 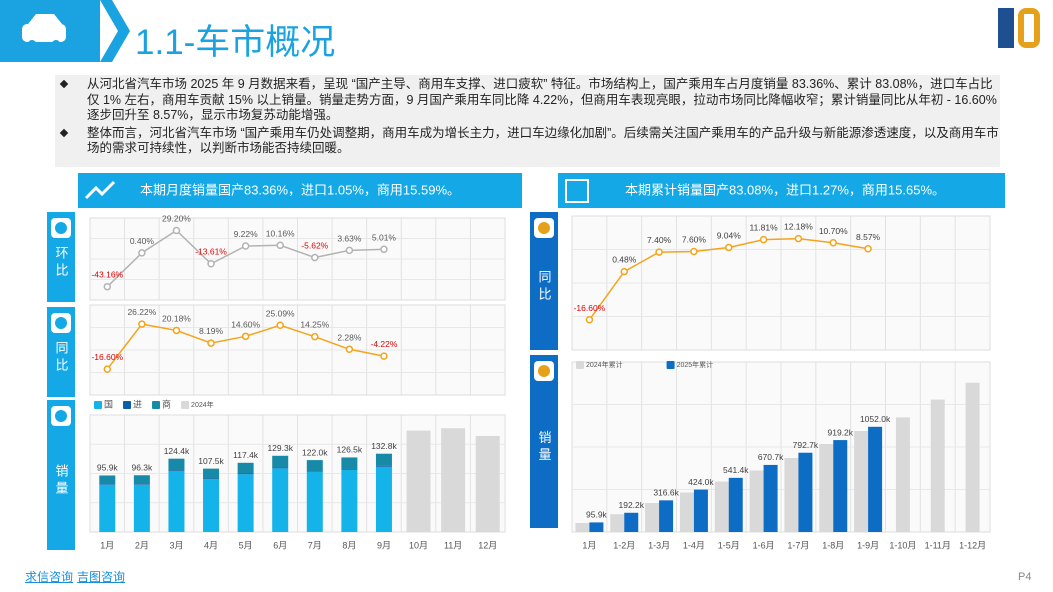 What do you see at coordinates (56, 44) in the screenshot?
I see `wheel` at bounding box center [56, 44].